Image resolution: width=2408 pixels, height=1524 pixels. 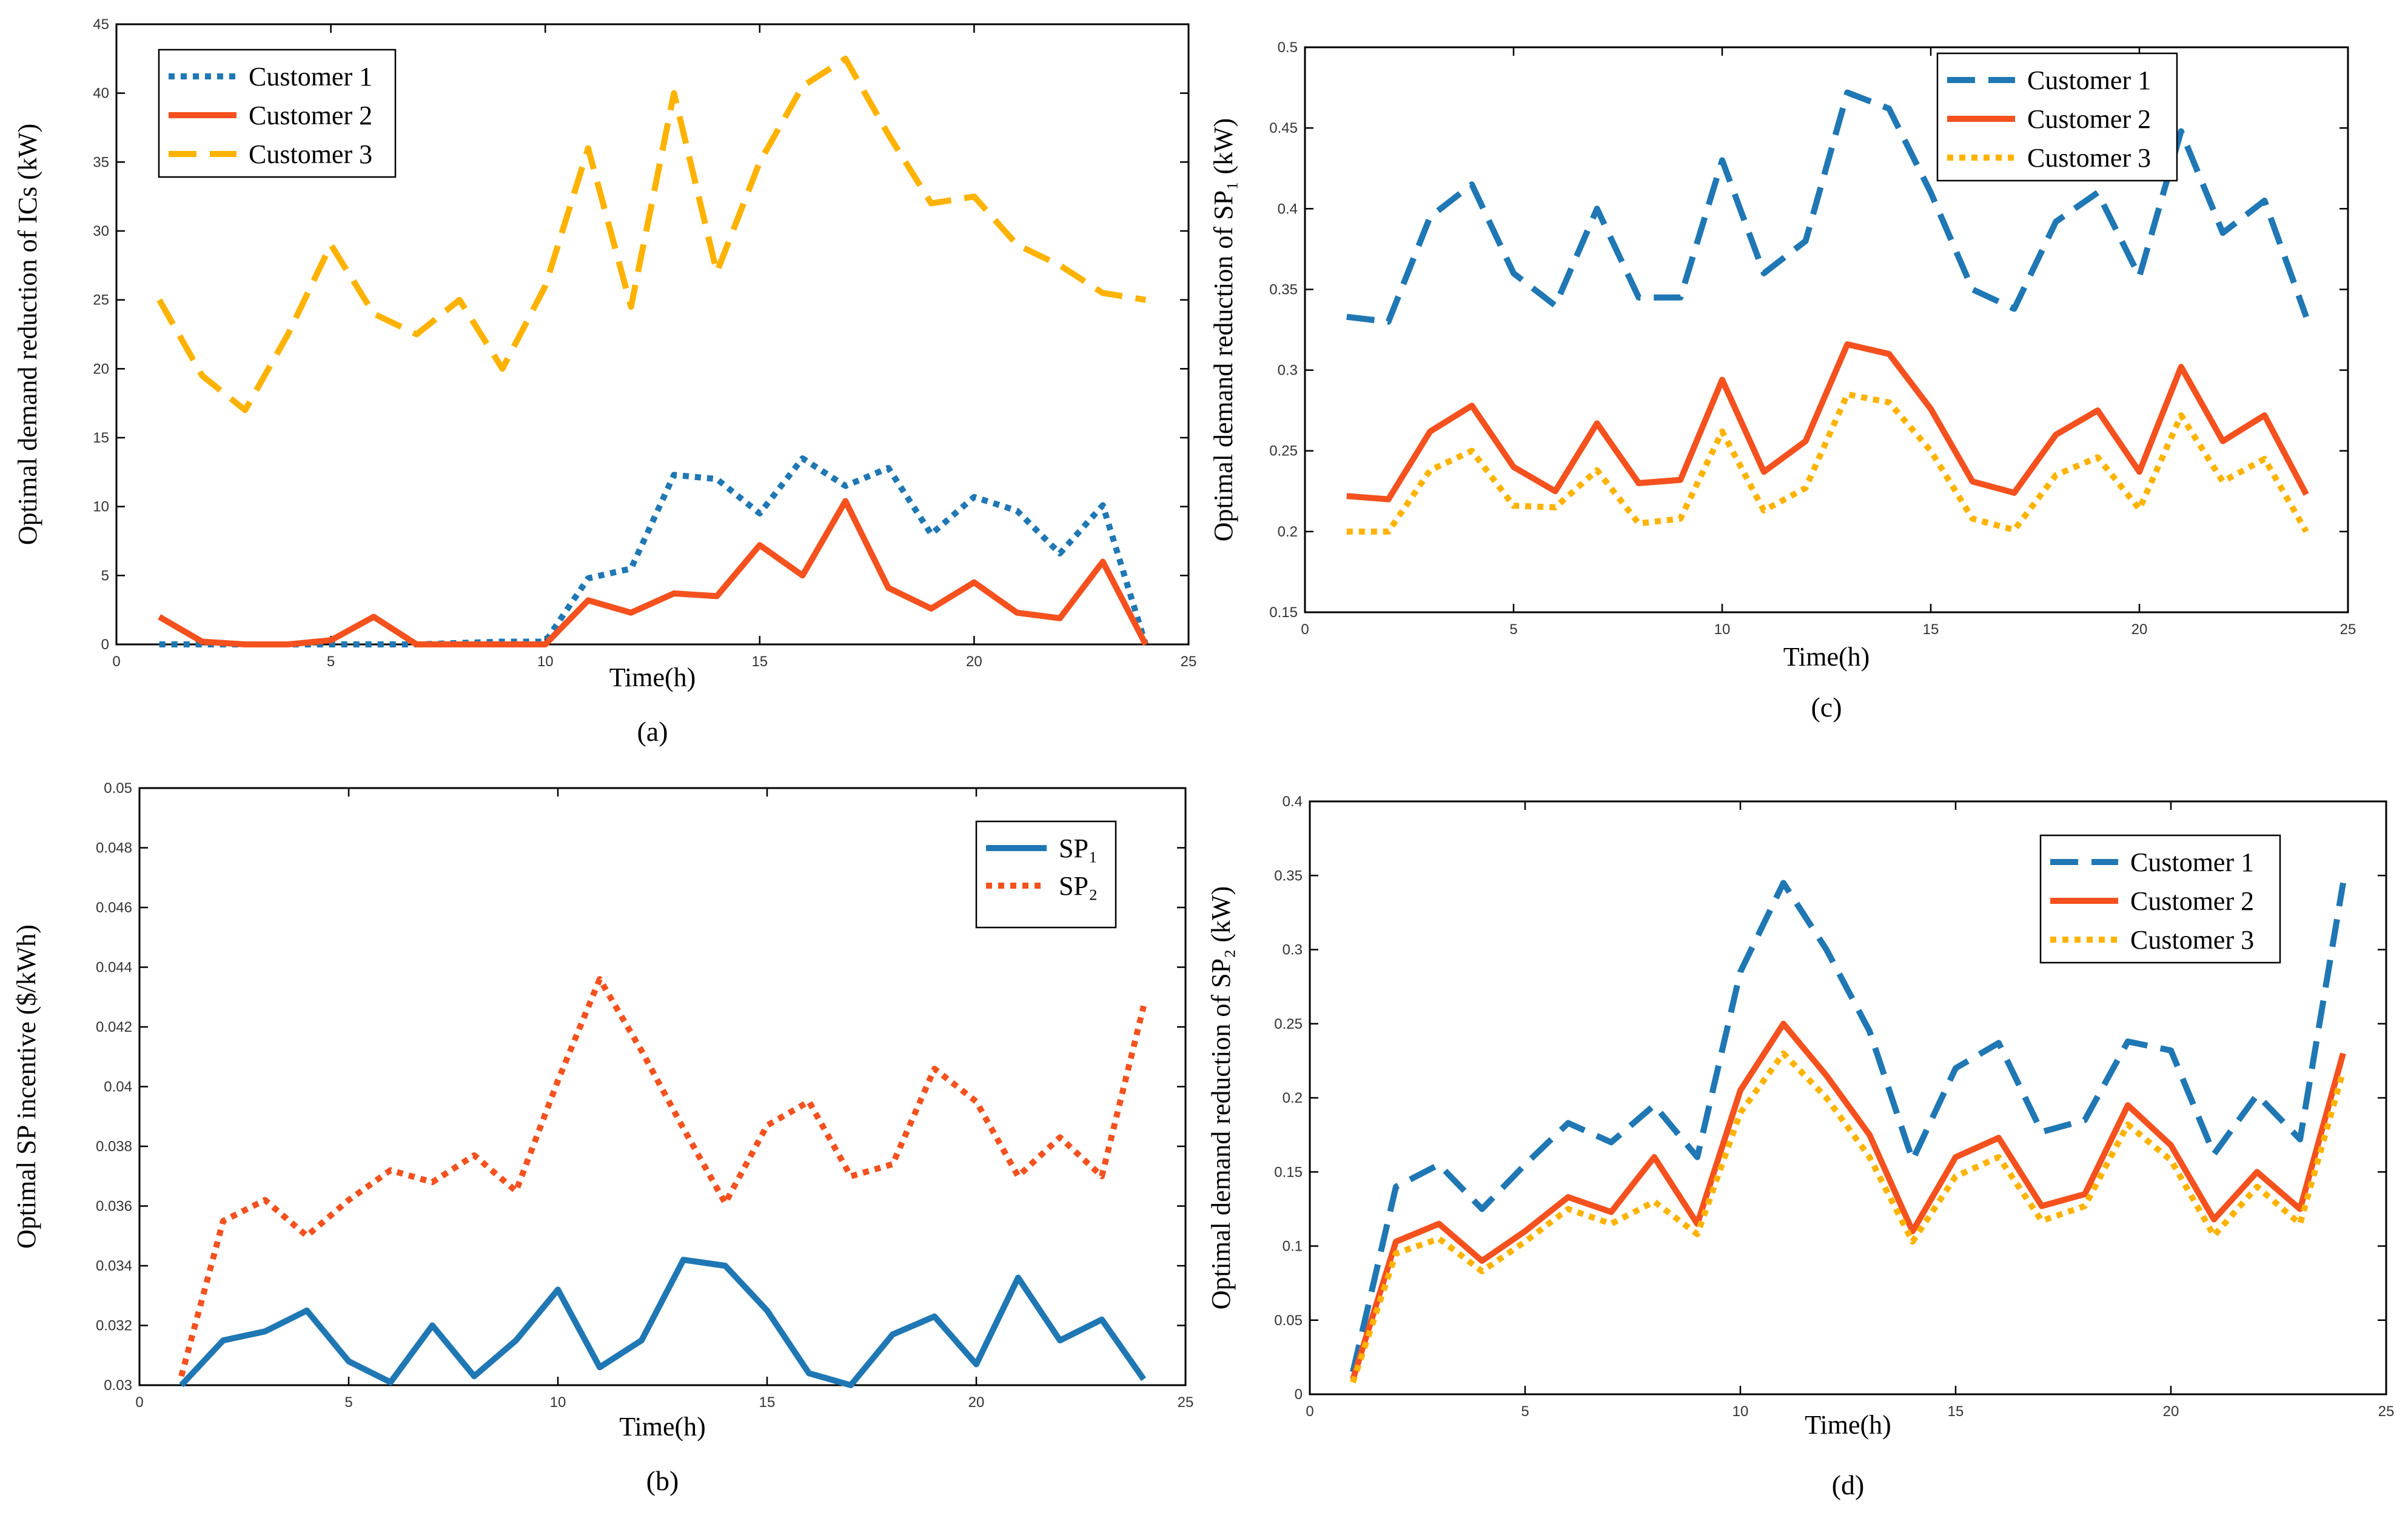 What do you see at coordinates (1827, 707) in the screenshot?
I see `panel-caption: (c)` at bounding box center [1827, 707].